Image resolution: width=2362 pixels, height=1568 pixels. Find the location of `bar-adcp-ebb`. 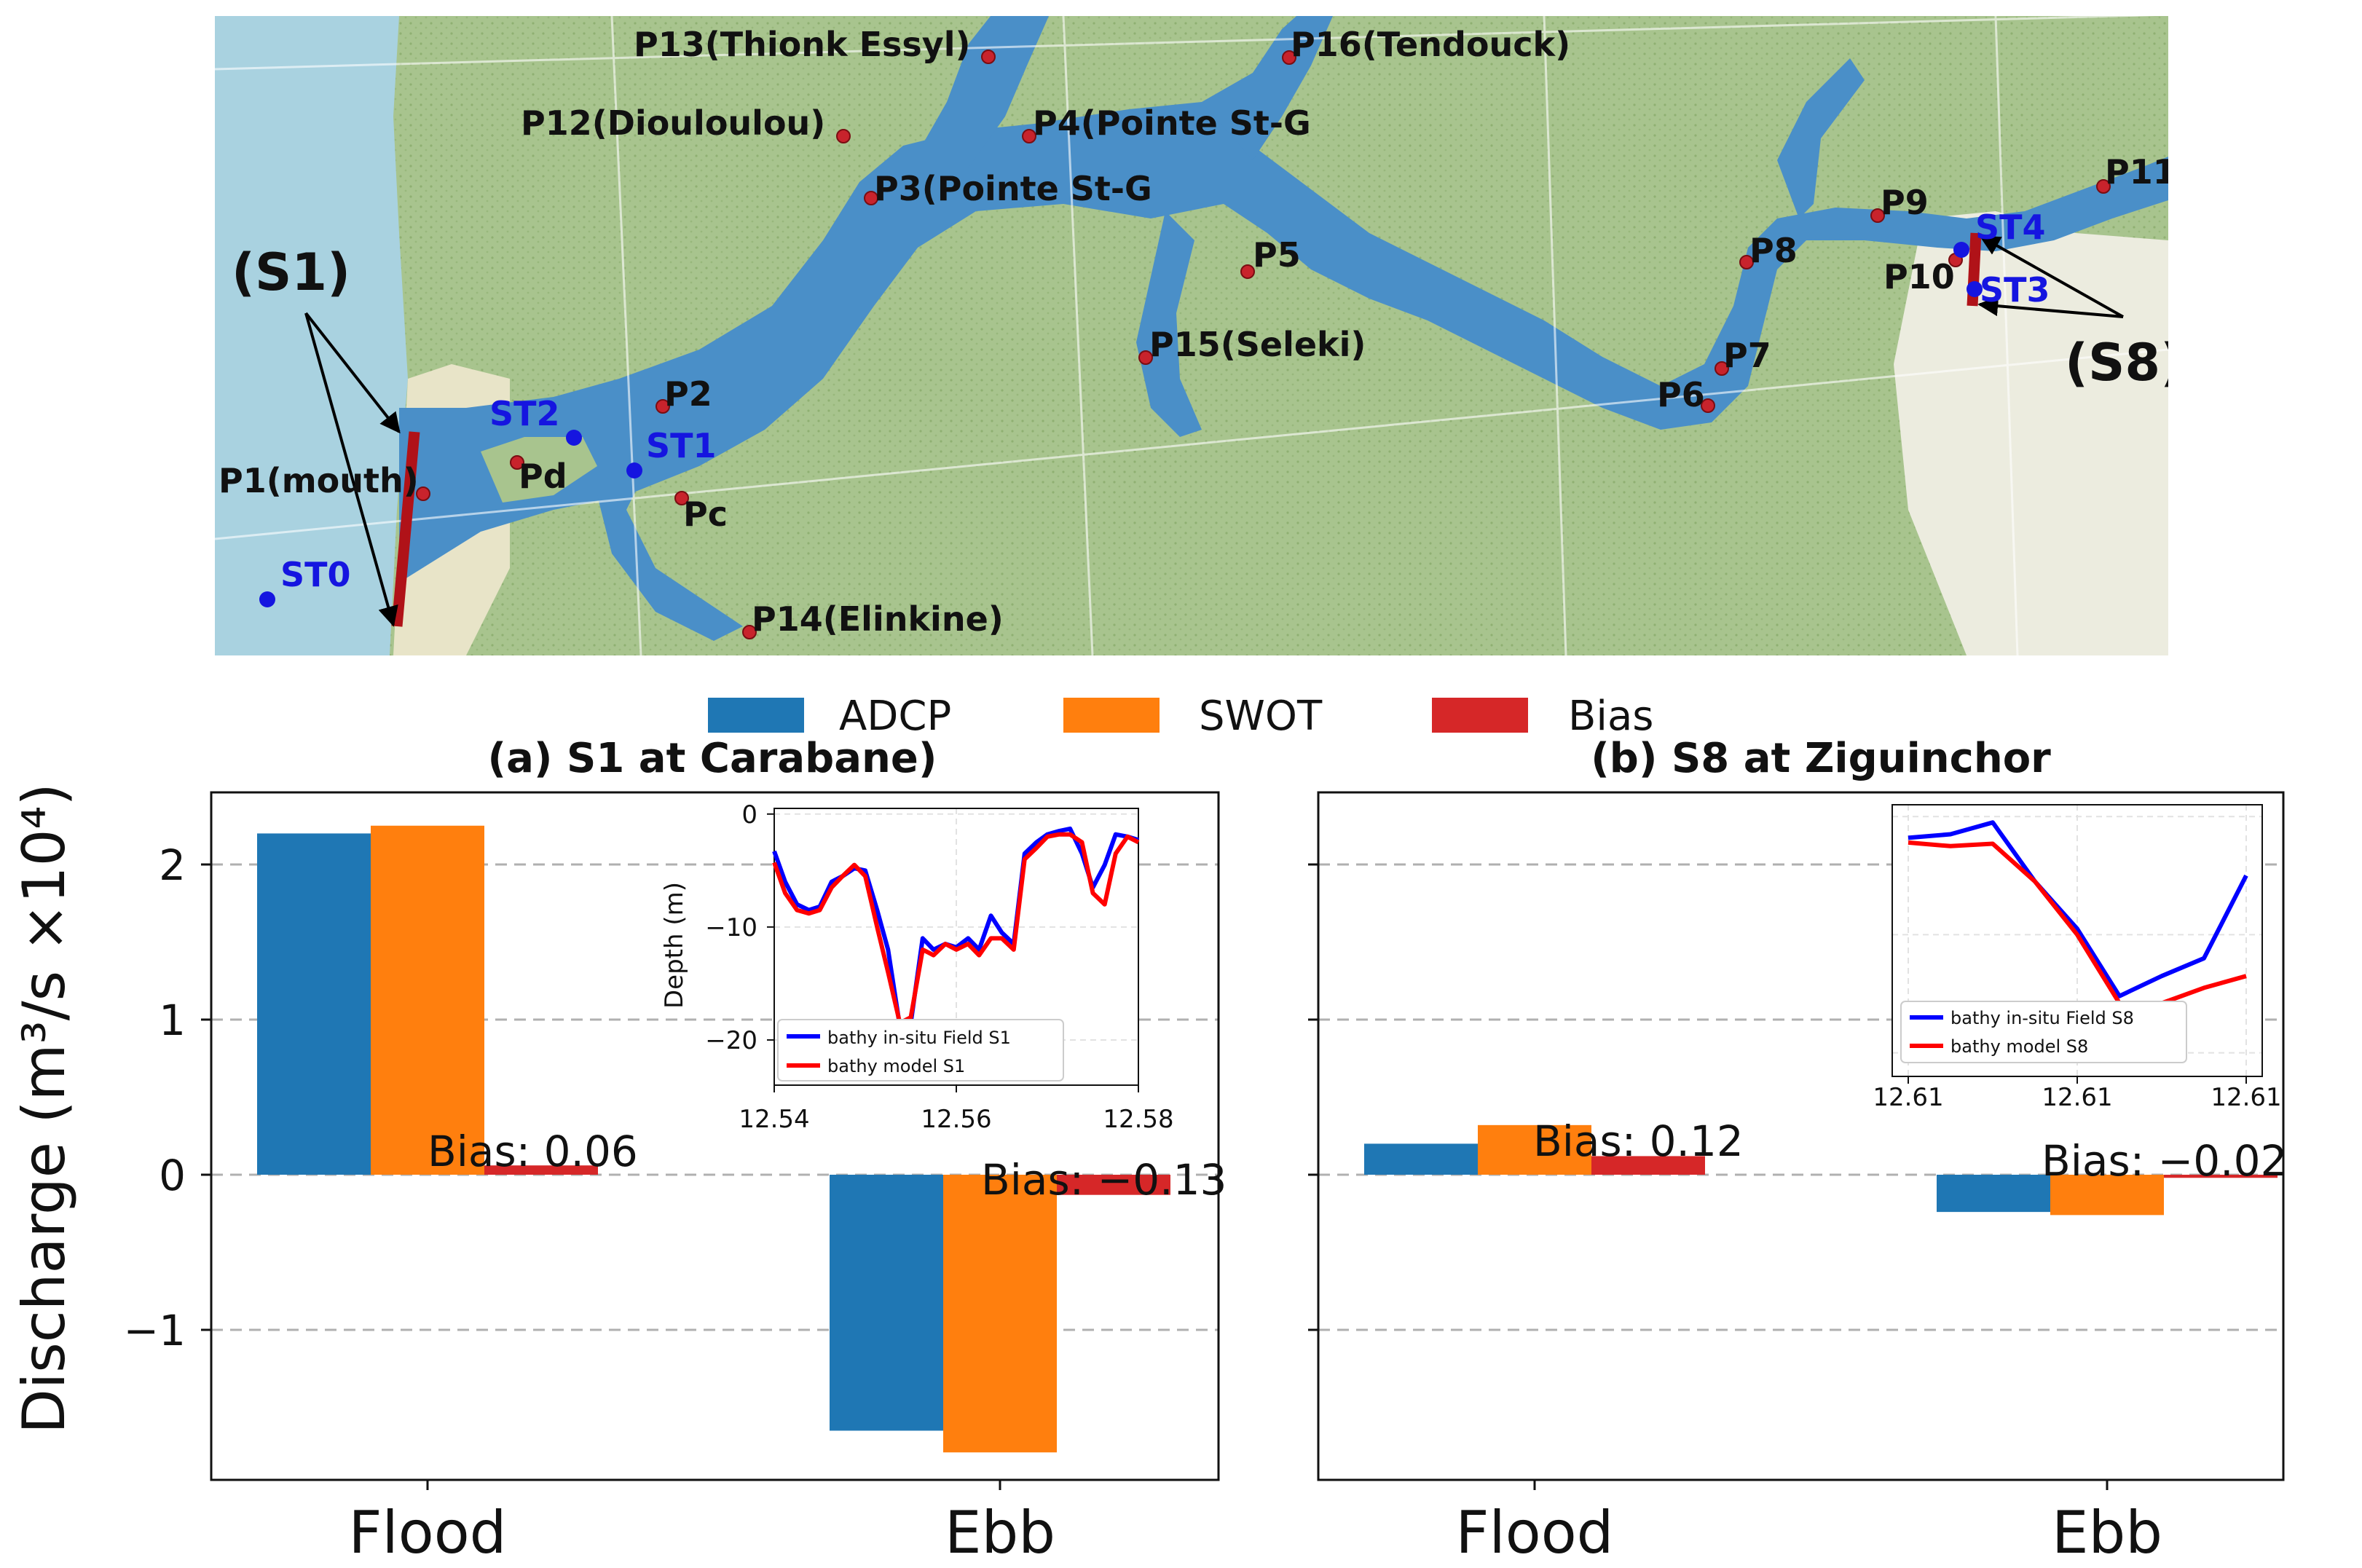

bar-adcp-ebb is located at coordinates (1993, 1194).